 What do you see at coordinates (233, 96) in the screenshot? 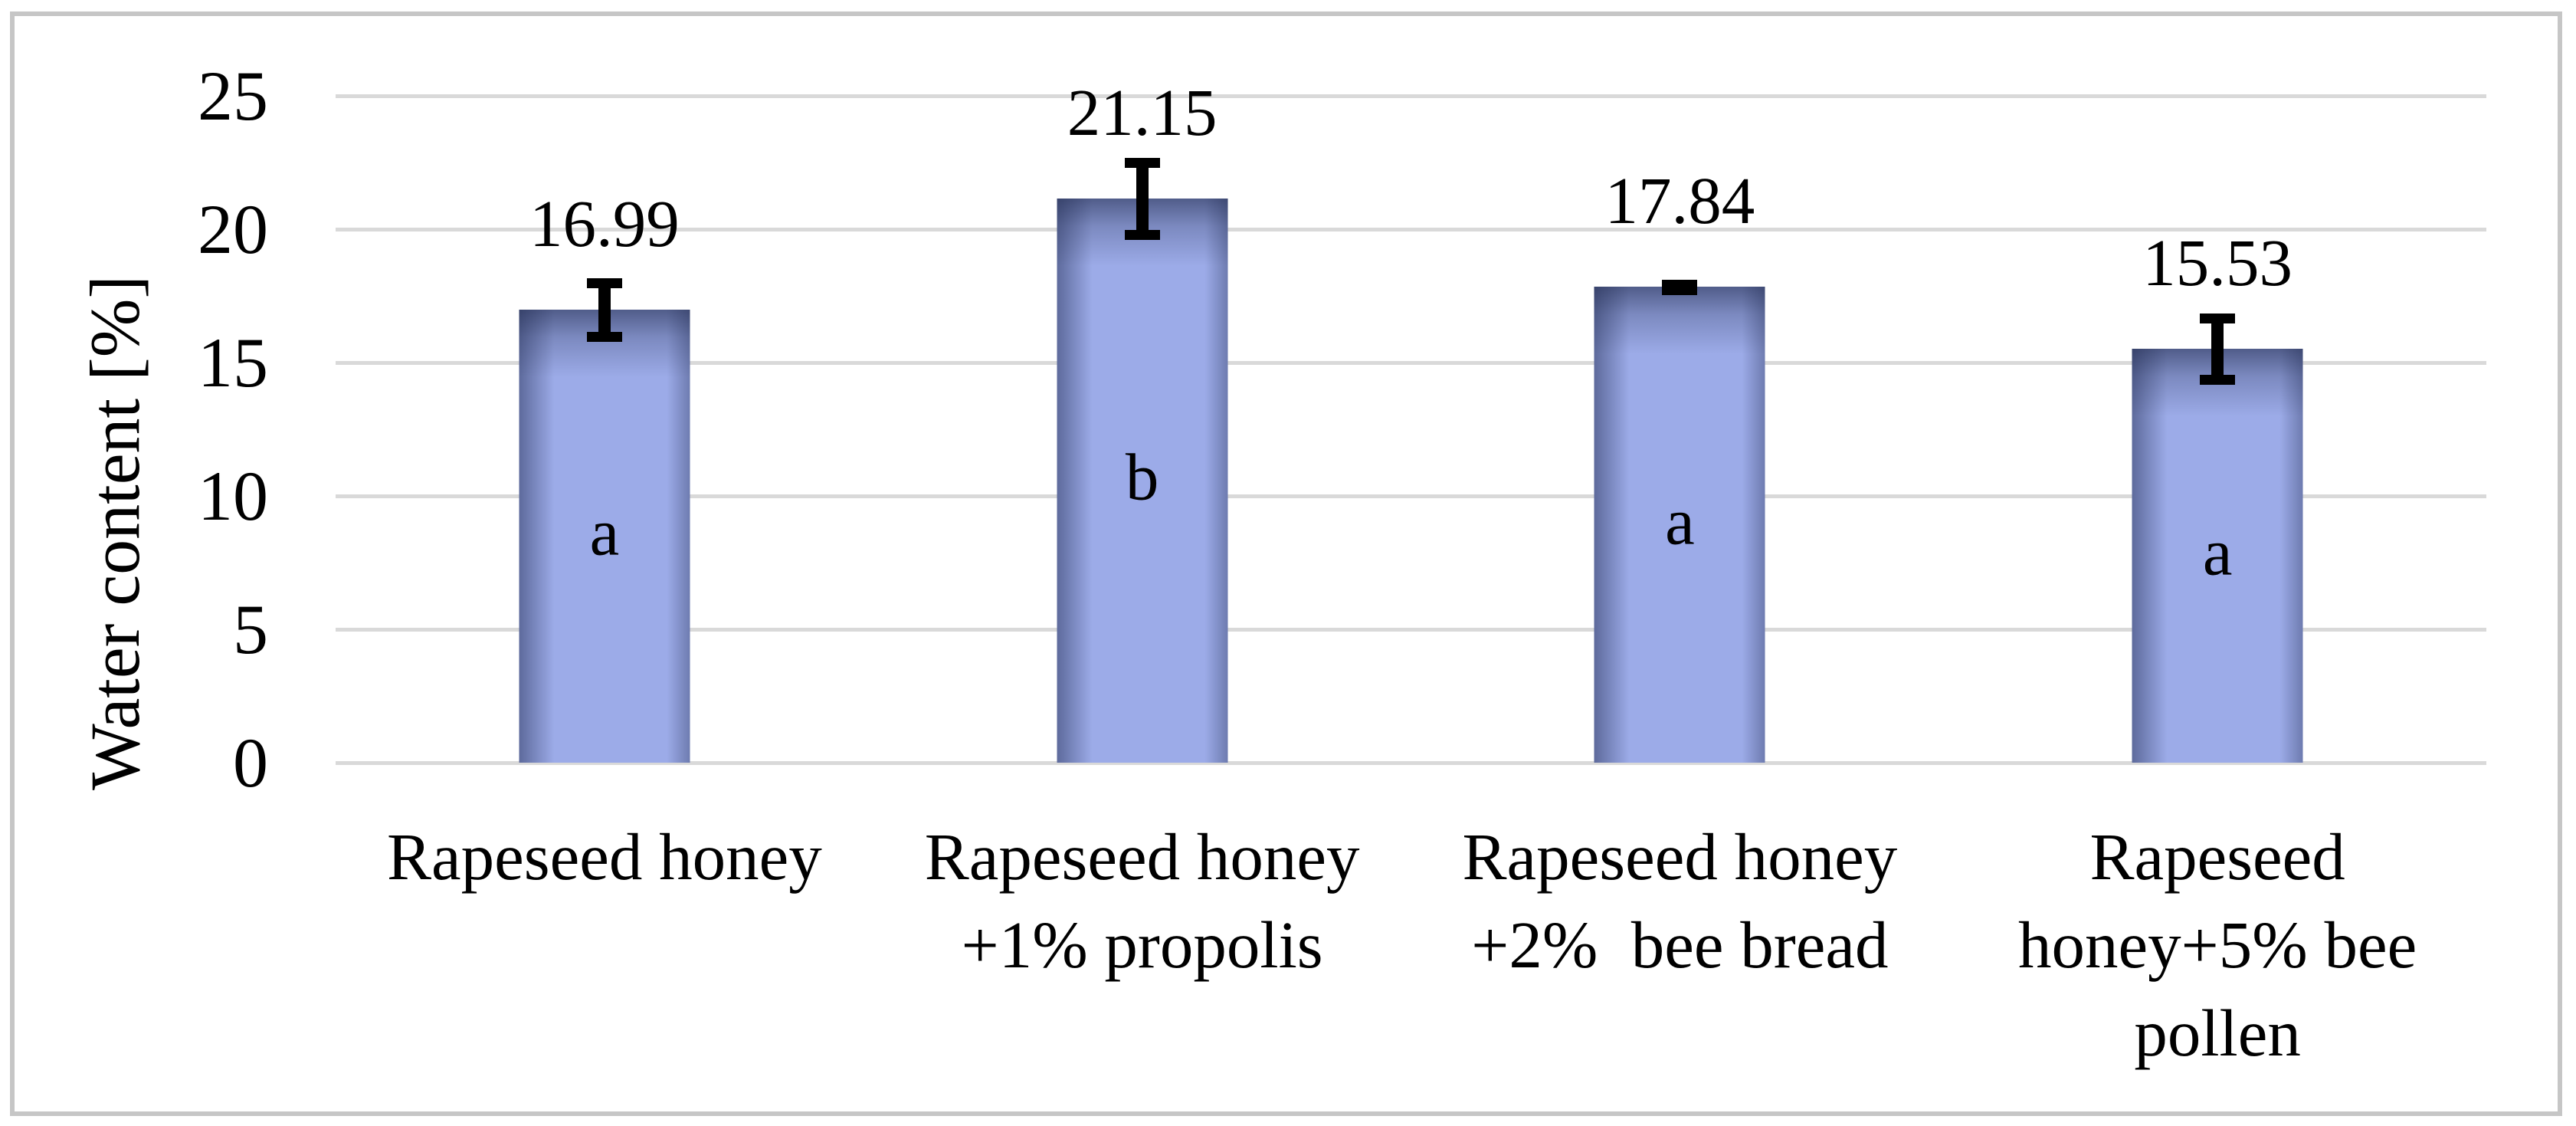
I see `y-tick-label: 25` at bounding box center [233, 96].